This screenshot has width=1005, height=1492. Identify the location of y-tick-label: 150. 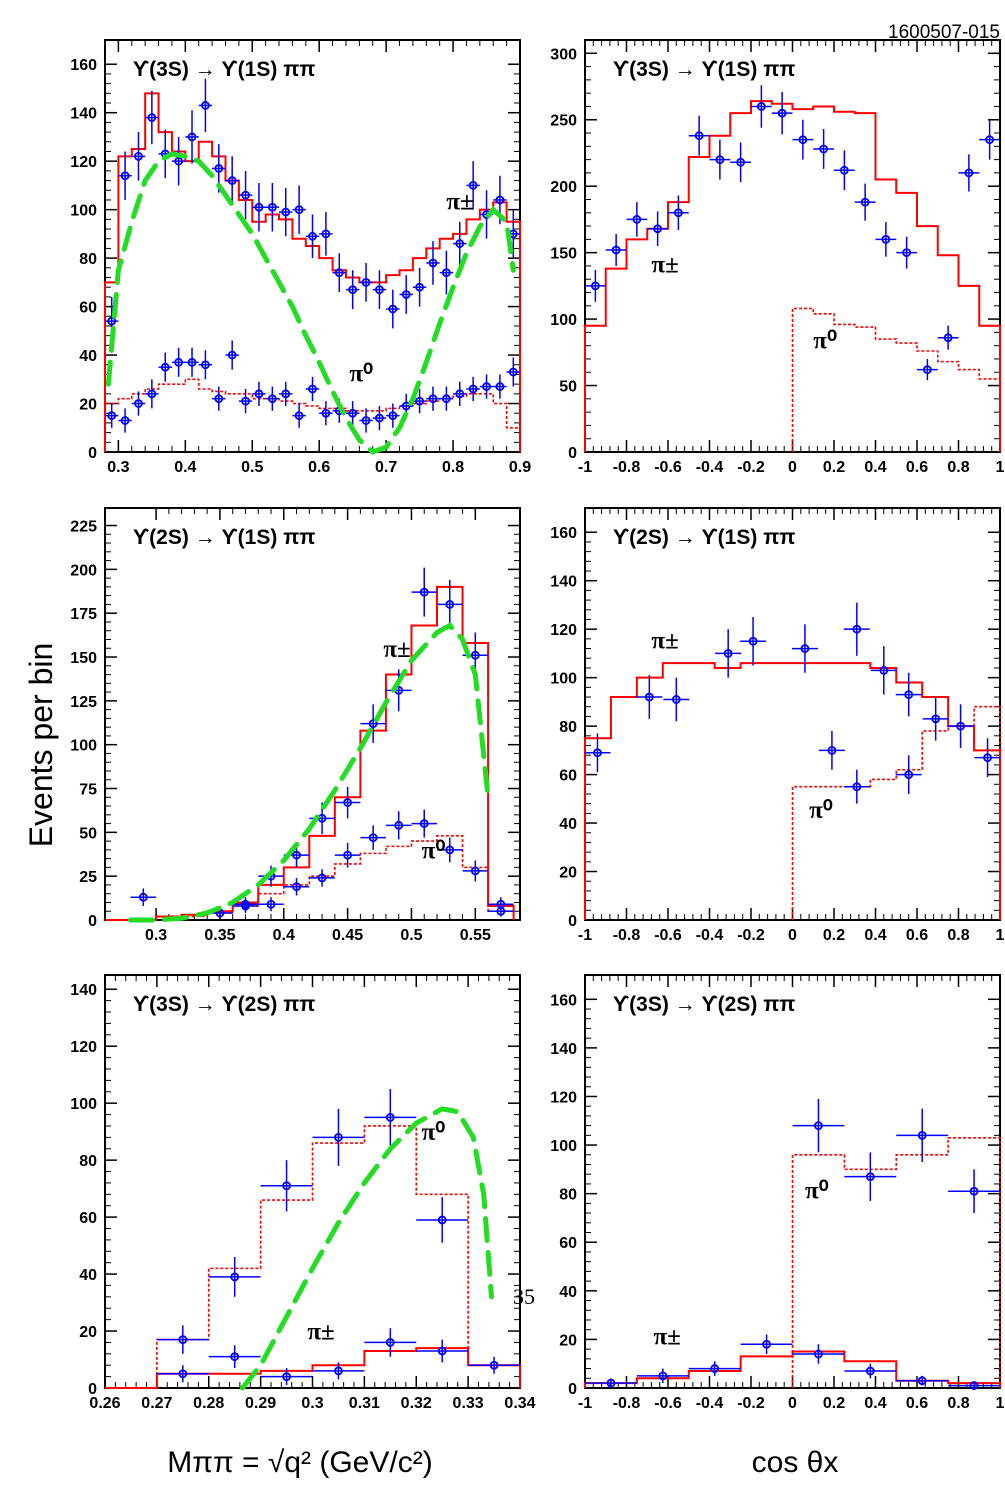
(83, 658).